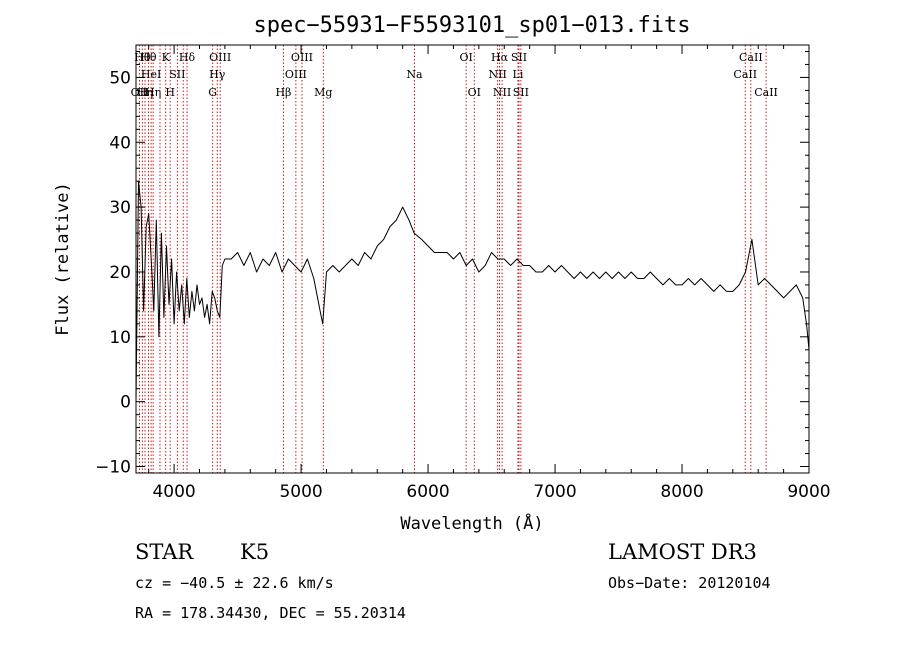  I want to click on spectral-line-label: Na, so click(414, 74).